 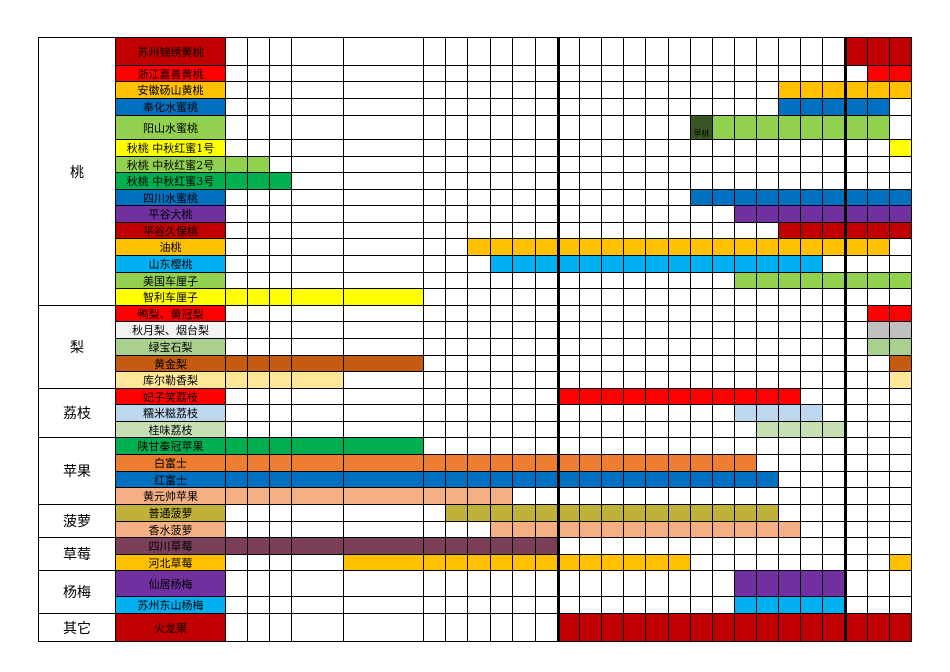 What do you see at coordinates (171, 430) in the screenshot?
I see `fruit-name: 桂味荔枝` at bounding box center [171, 430].